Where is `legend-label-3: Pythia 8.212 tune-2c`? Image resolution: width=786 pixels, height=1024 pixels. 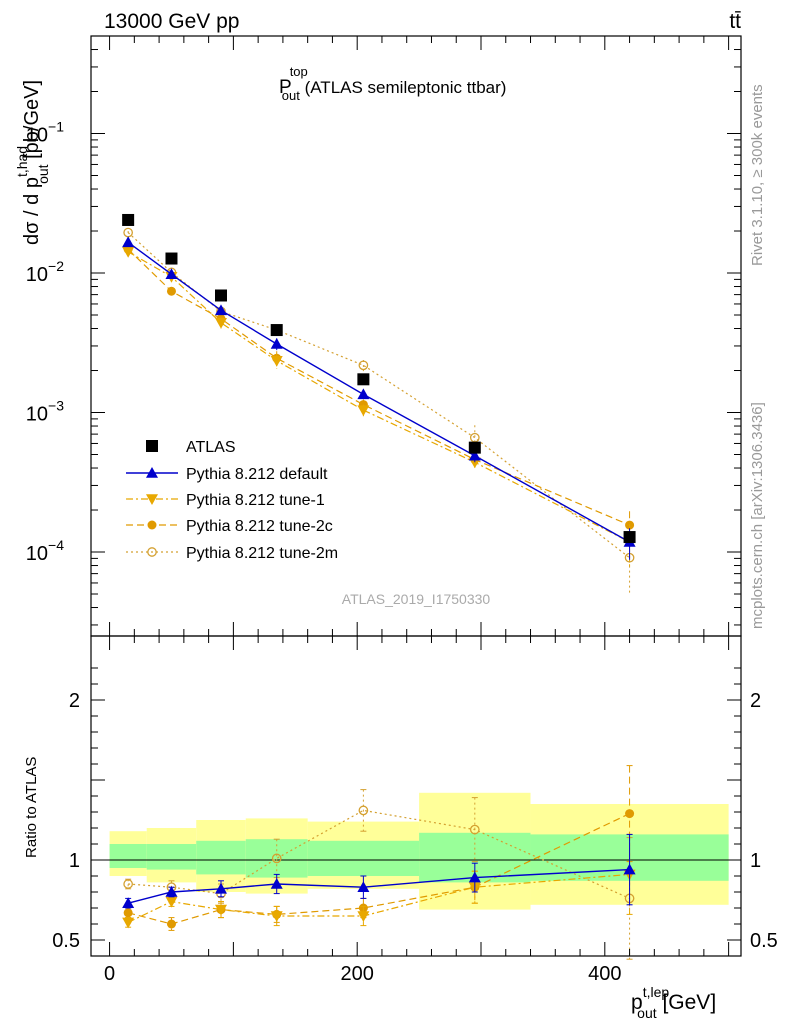 legend-label-3: Pythia 8.212 tune-2c is located at coordinates (259, 526).